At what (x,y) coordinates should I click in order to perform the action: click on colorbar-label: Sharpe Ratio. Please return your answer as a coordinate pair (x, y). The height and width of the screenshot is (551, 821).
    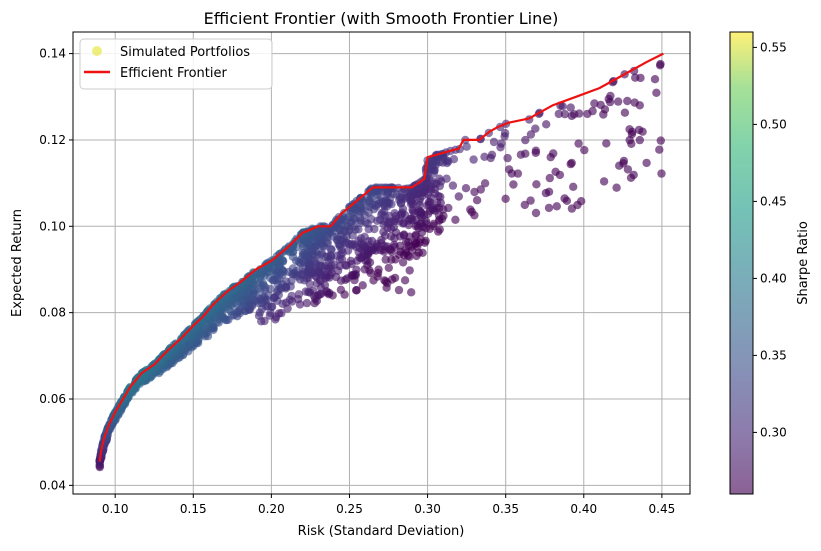
    Looking at the image, I should click on (803, 263).